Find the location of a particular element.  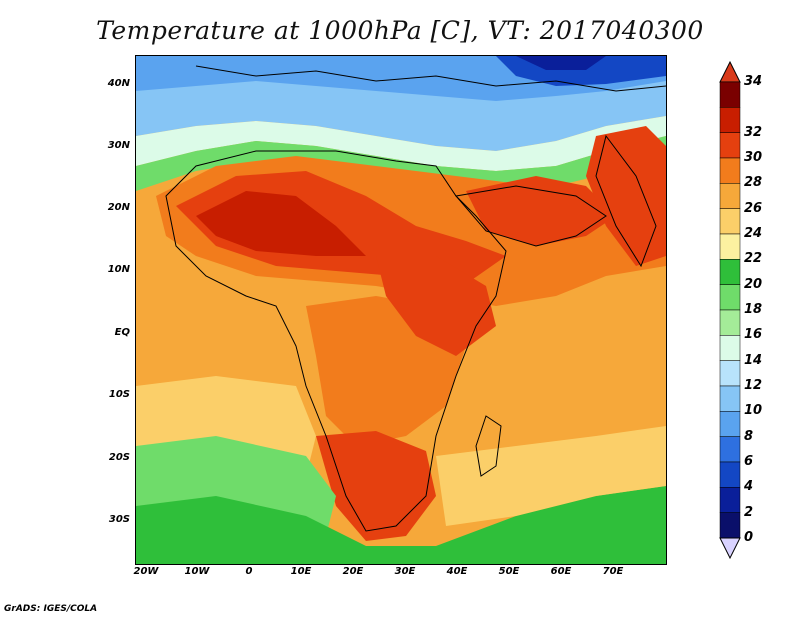

lat-label-30n: 30N is located at coordinates (118, 145).